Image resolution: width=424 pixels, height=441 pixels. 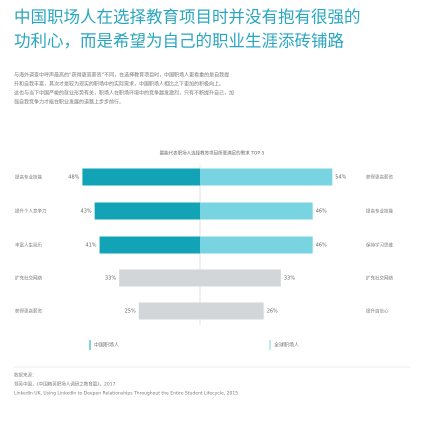 What do you see at coordinates (179, 41) in the screenshot?
I see `title-line: 功利心，而是希望为自己的职业生涯添砖铺路` at bounding box center [179, 41].